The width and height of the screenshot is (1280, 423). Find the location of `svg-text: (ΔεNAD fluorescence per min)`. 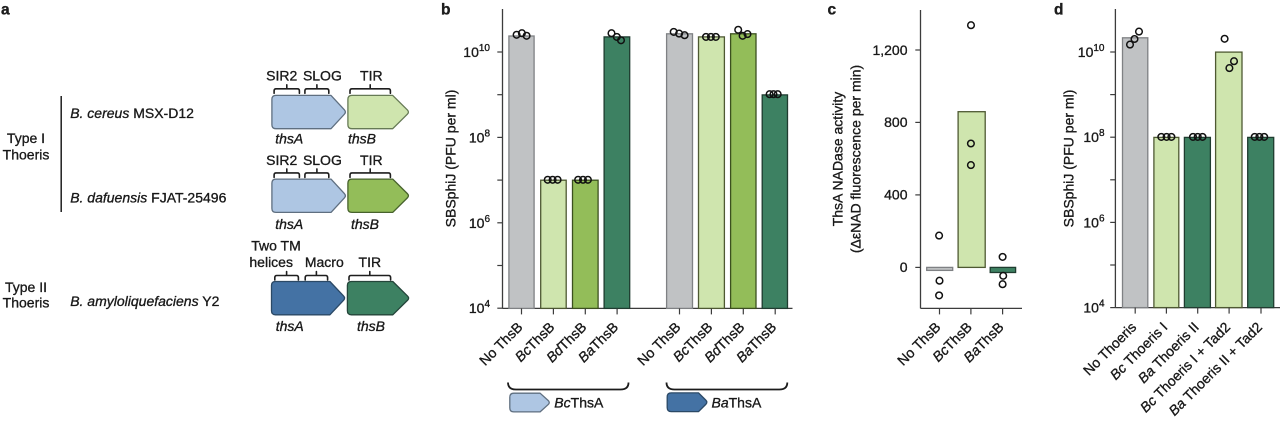

svg-text: (ΔεNAD fluorescence per min) is located at coordinates (856, 159).